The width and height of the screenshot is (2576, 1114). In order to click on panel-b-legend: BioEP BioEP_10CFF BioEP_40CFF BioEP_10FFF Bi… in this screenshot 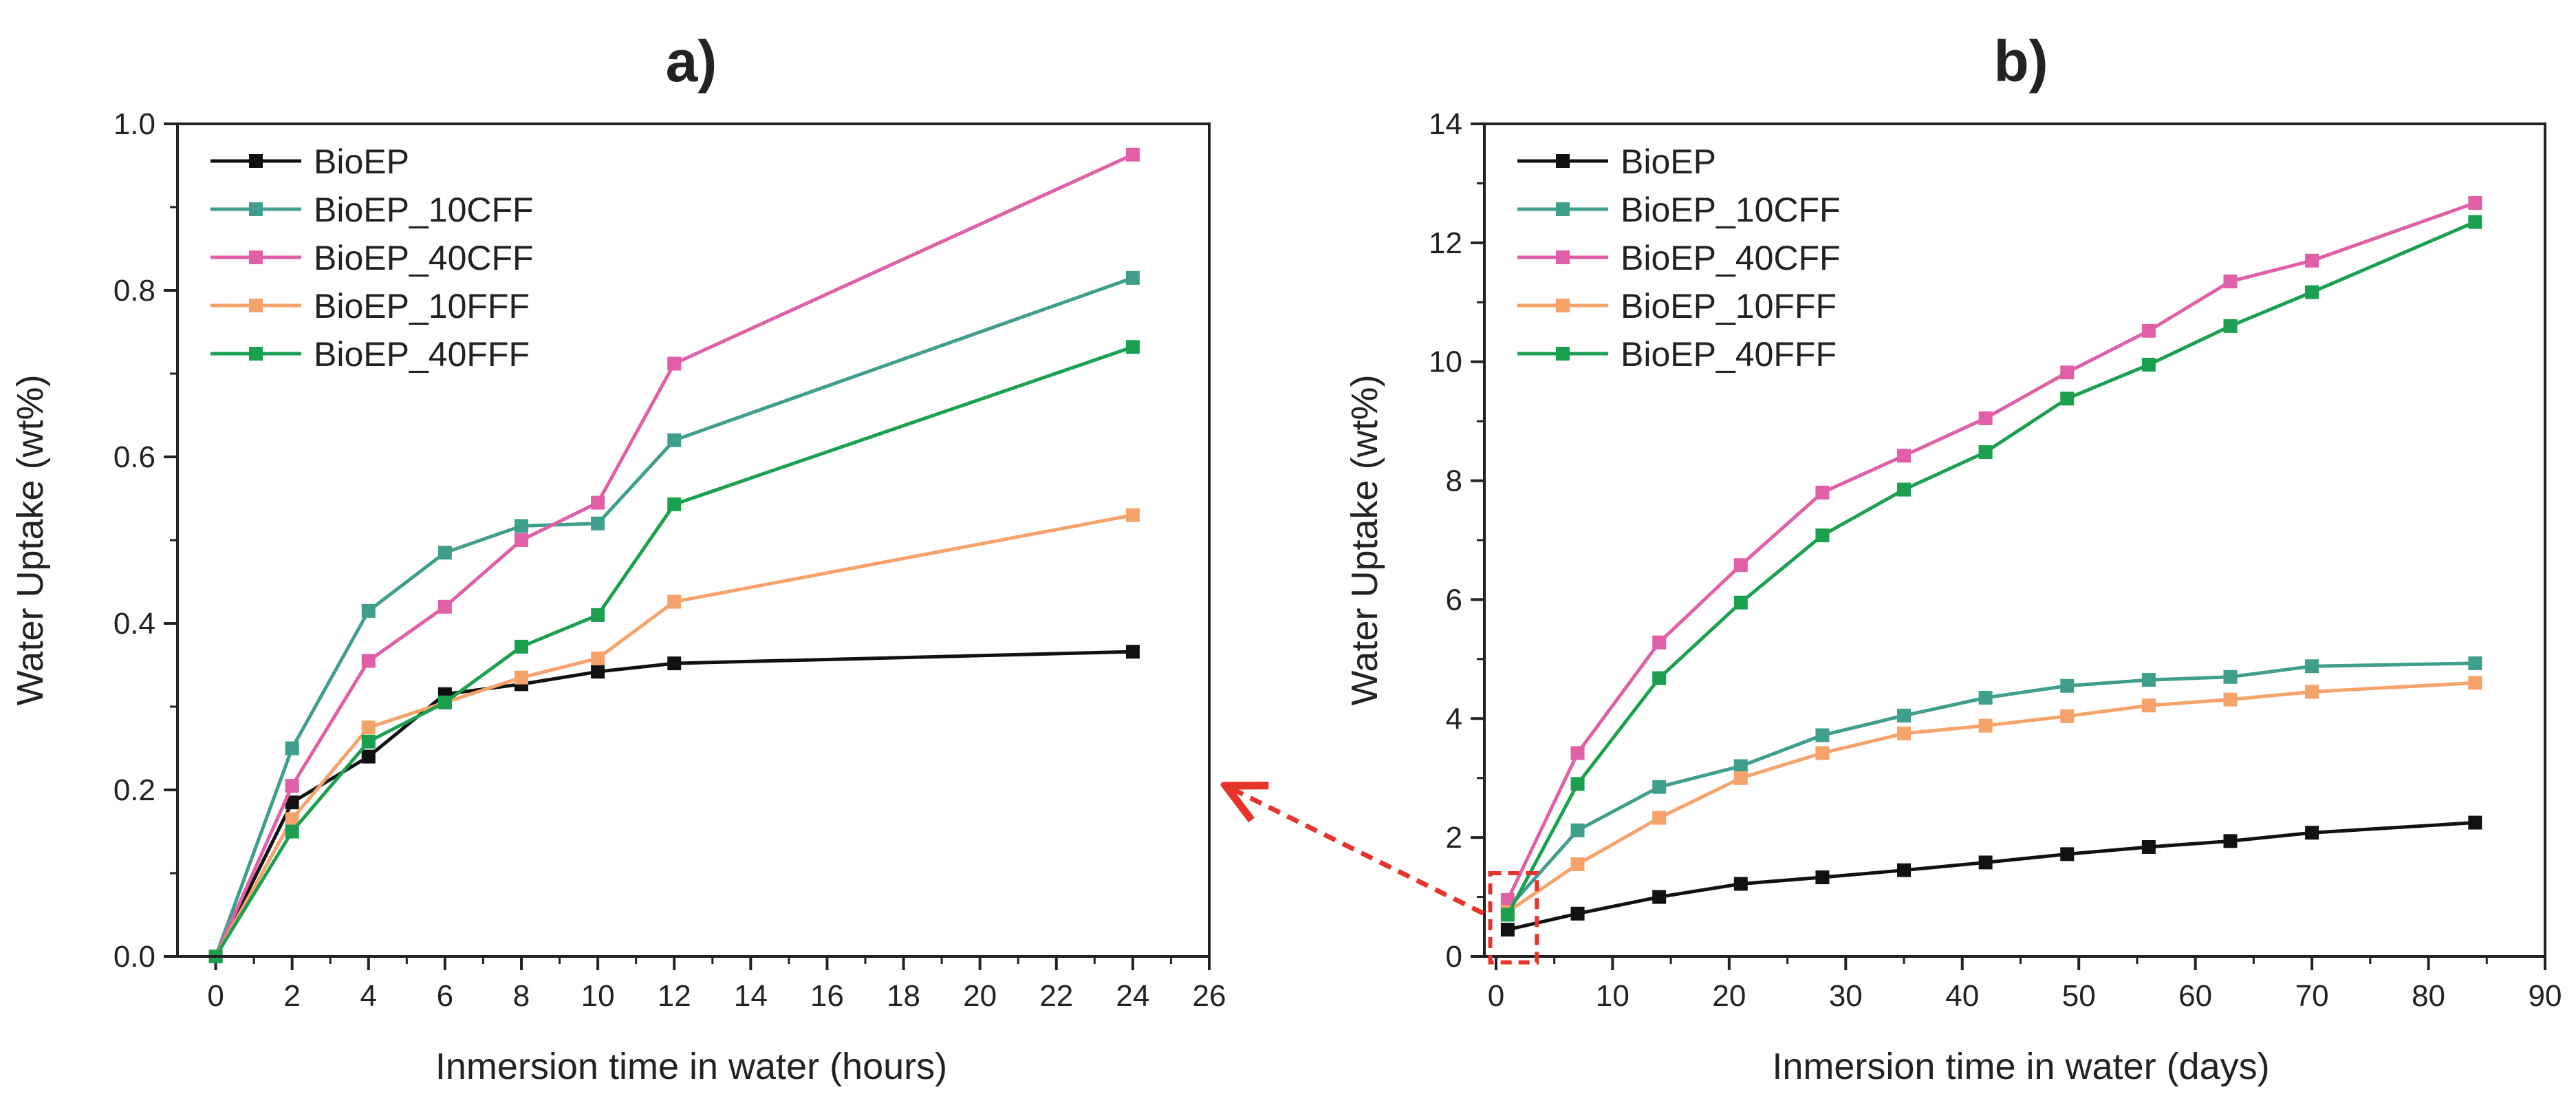, I will do `click(1679, 258)`.